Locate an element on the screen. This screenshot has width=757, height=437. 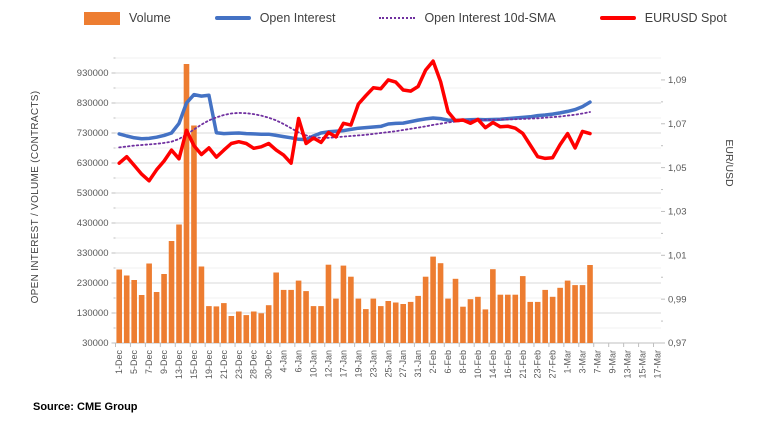
y-left-tick-label: 430000 is located at coordinates (93, 223).